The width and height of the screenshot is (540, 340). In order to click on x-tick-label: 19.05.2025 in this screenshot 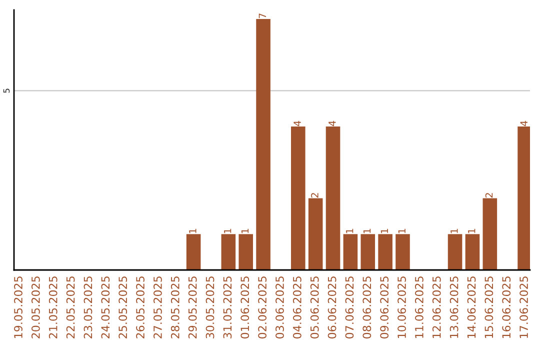, I will do `click(18, 307)`.